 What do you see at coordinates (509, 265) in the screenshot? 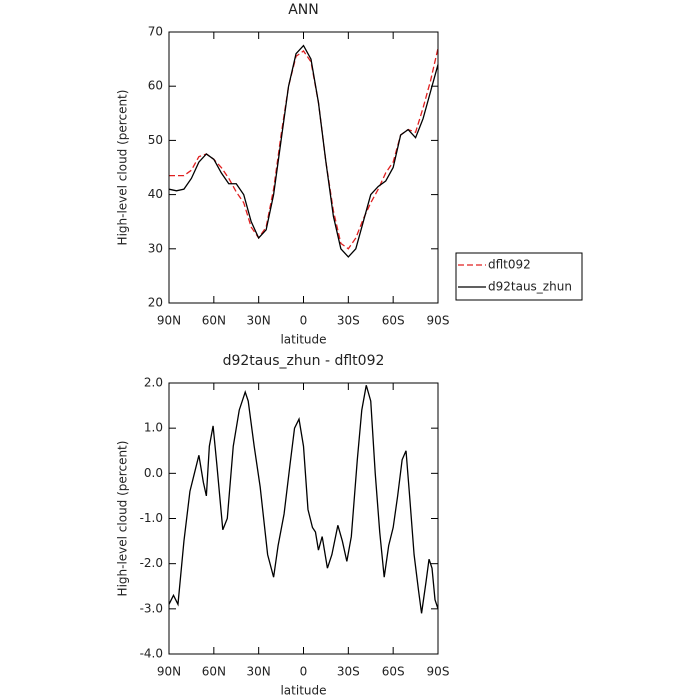
I see `legend-label: dflt092` at bounding box center [509, 265].